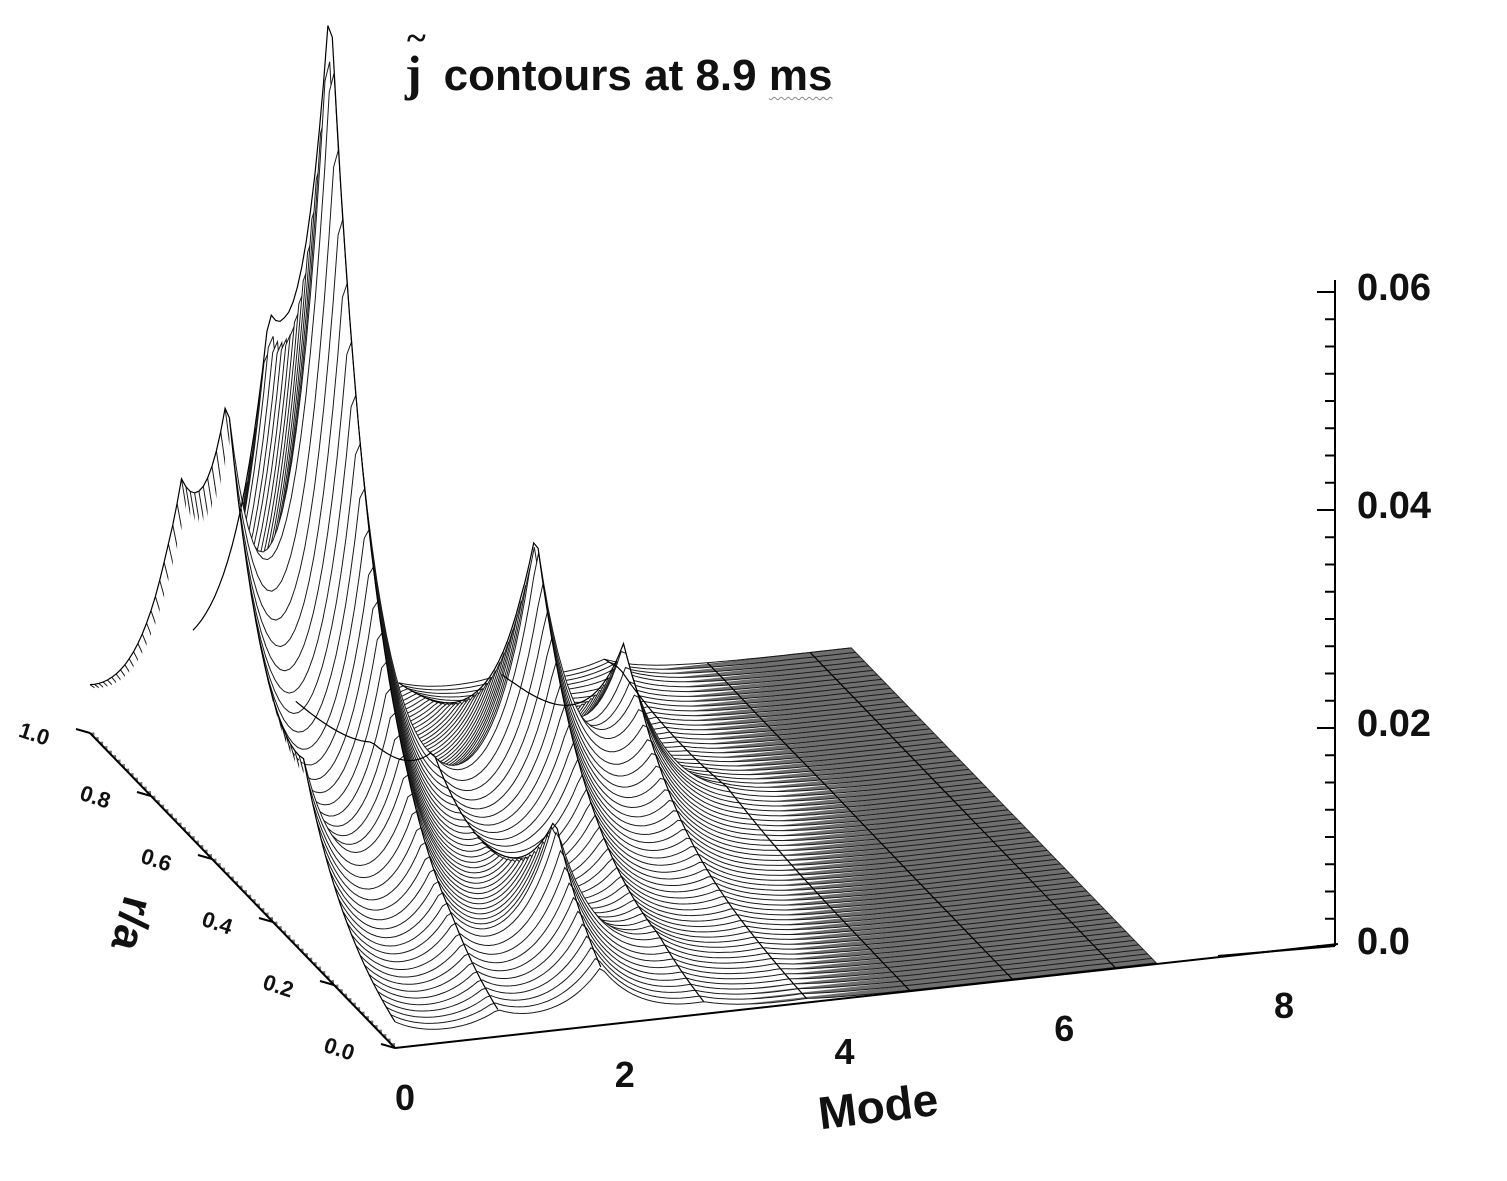 The height and width of the screenshot is (1181, 1507). Describe the element at coordinates (242, 890) in the screenshot. I see `y-axis-line` at that location.